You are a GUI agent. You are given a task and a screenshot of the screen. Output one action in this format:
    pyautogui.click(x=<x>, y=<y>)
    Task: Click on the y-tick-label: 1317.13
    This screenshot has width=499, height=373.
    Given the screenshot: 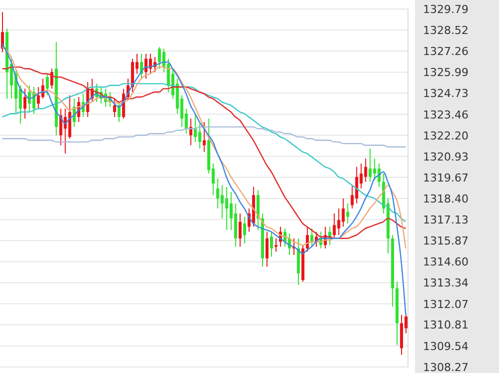 What is the action you would take?
    pyautogui.click(x=445, y=220)
    